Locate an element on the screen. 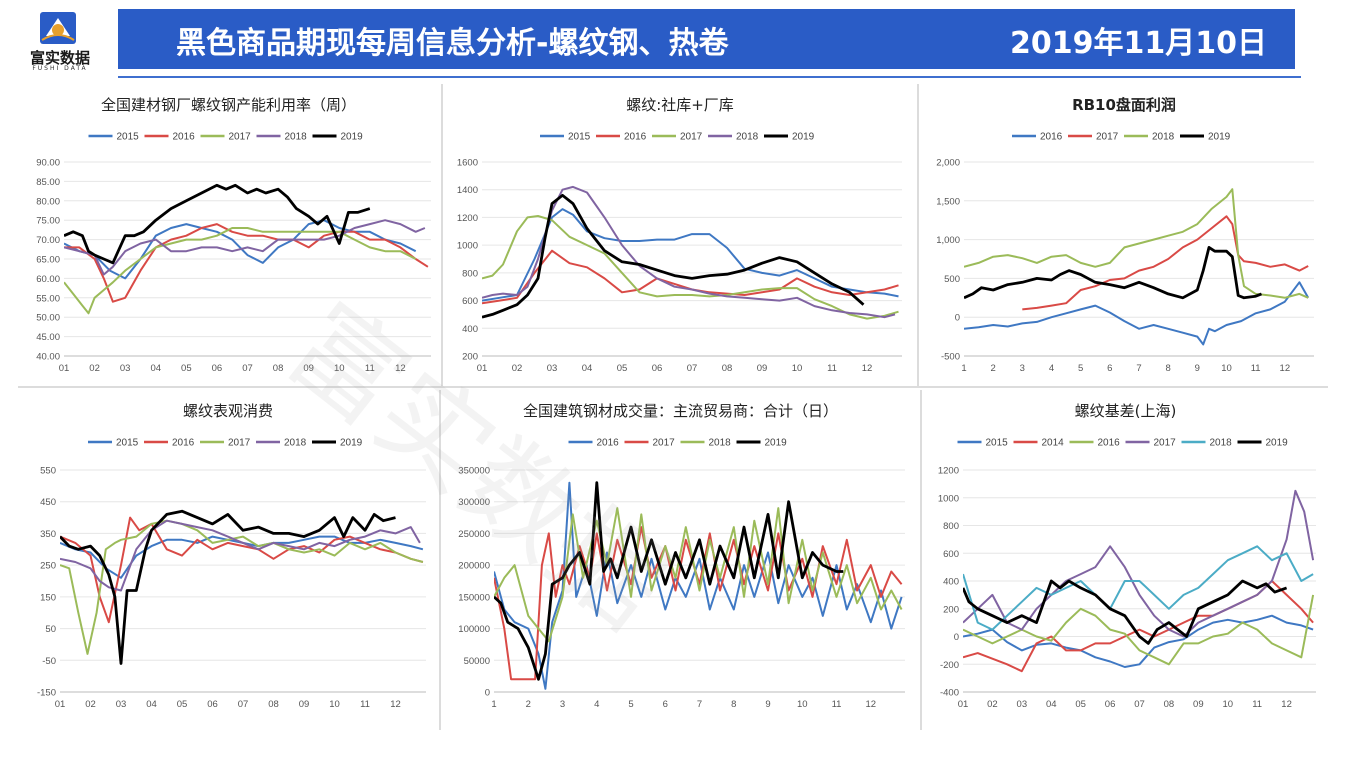 The width and height of the screenshot is (1350, 759). y-tick-label: 70.00 is located at coordinates (48, 240).